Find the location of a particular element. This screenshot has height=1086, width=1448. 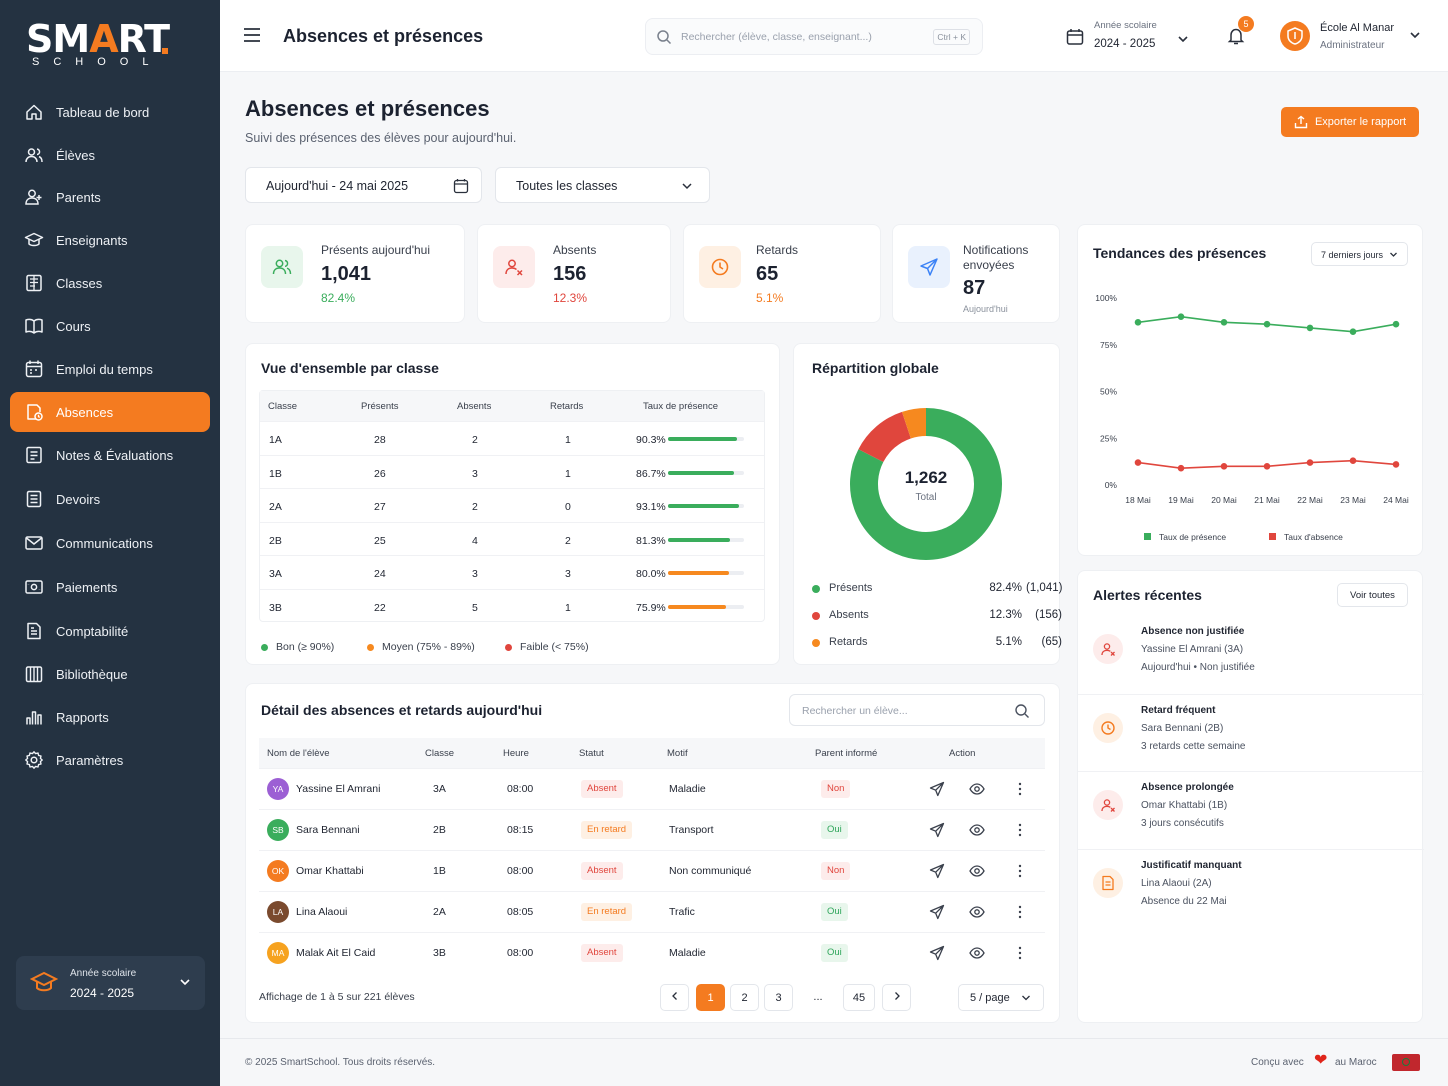

distribution-row-absents: Absents 12.3% (156) is located at coordinates (937, 616).